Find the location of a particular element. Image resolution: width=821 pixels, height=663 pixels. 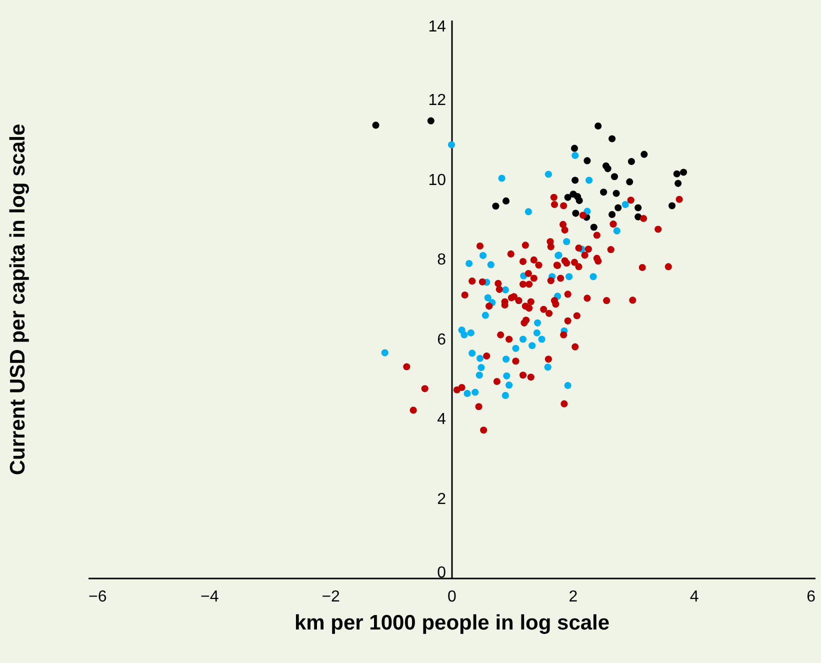

y-tick-label: 8 is located at coordinates (441, 260).